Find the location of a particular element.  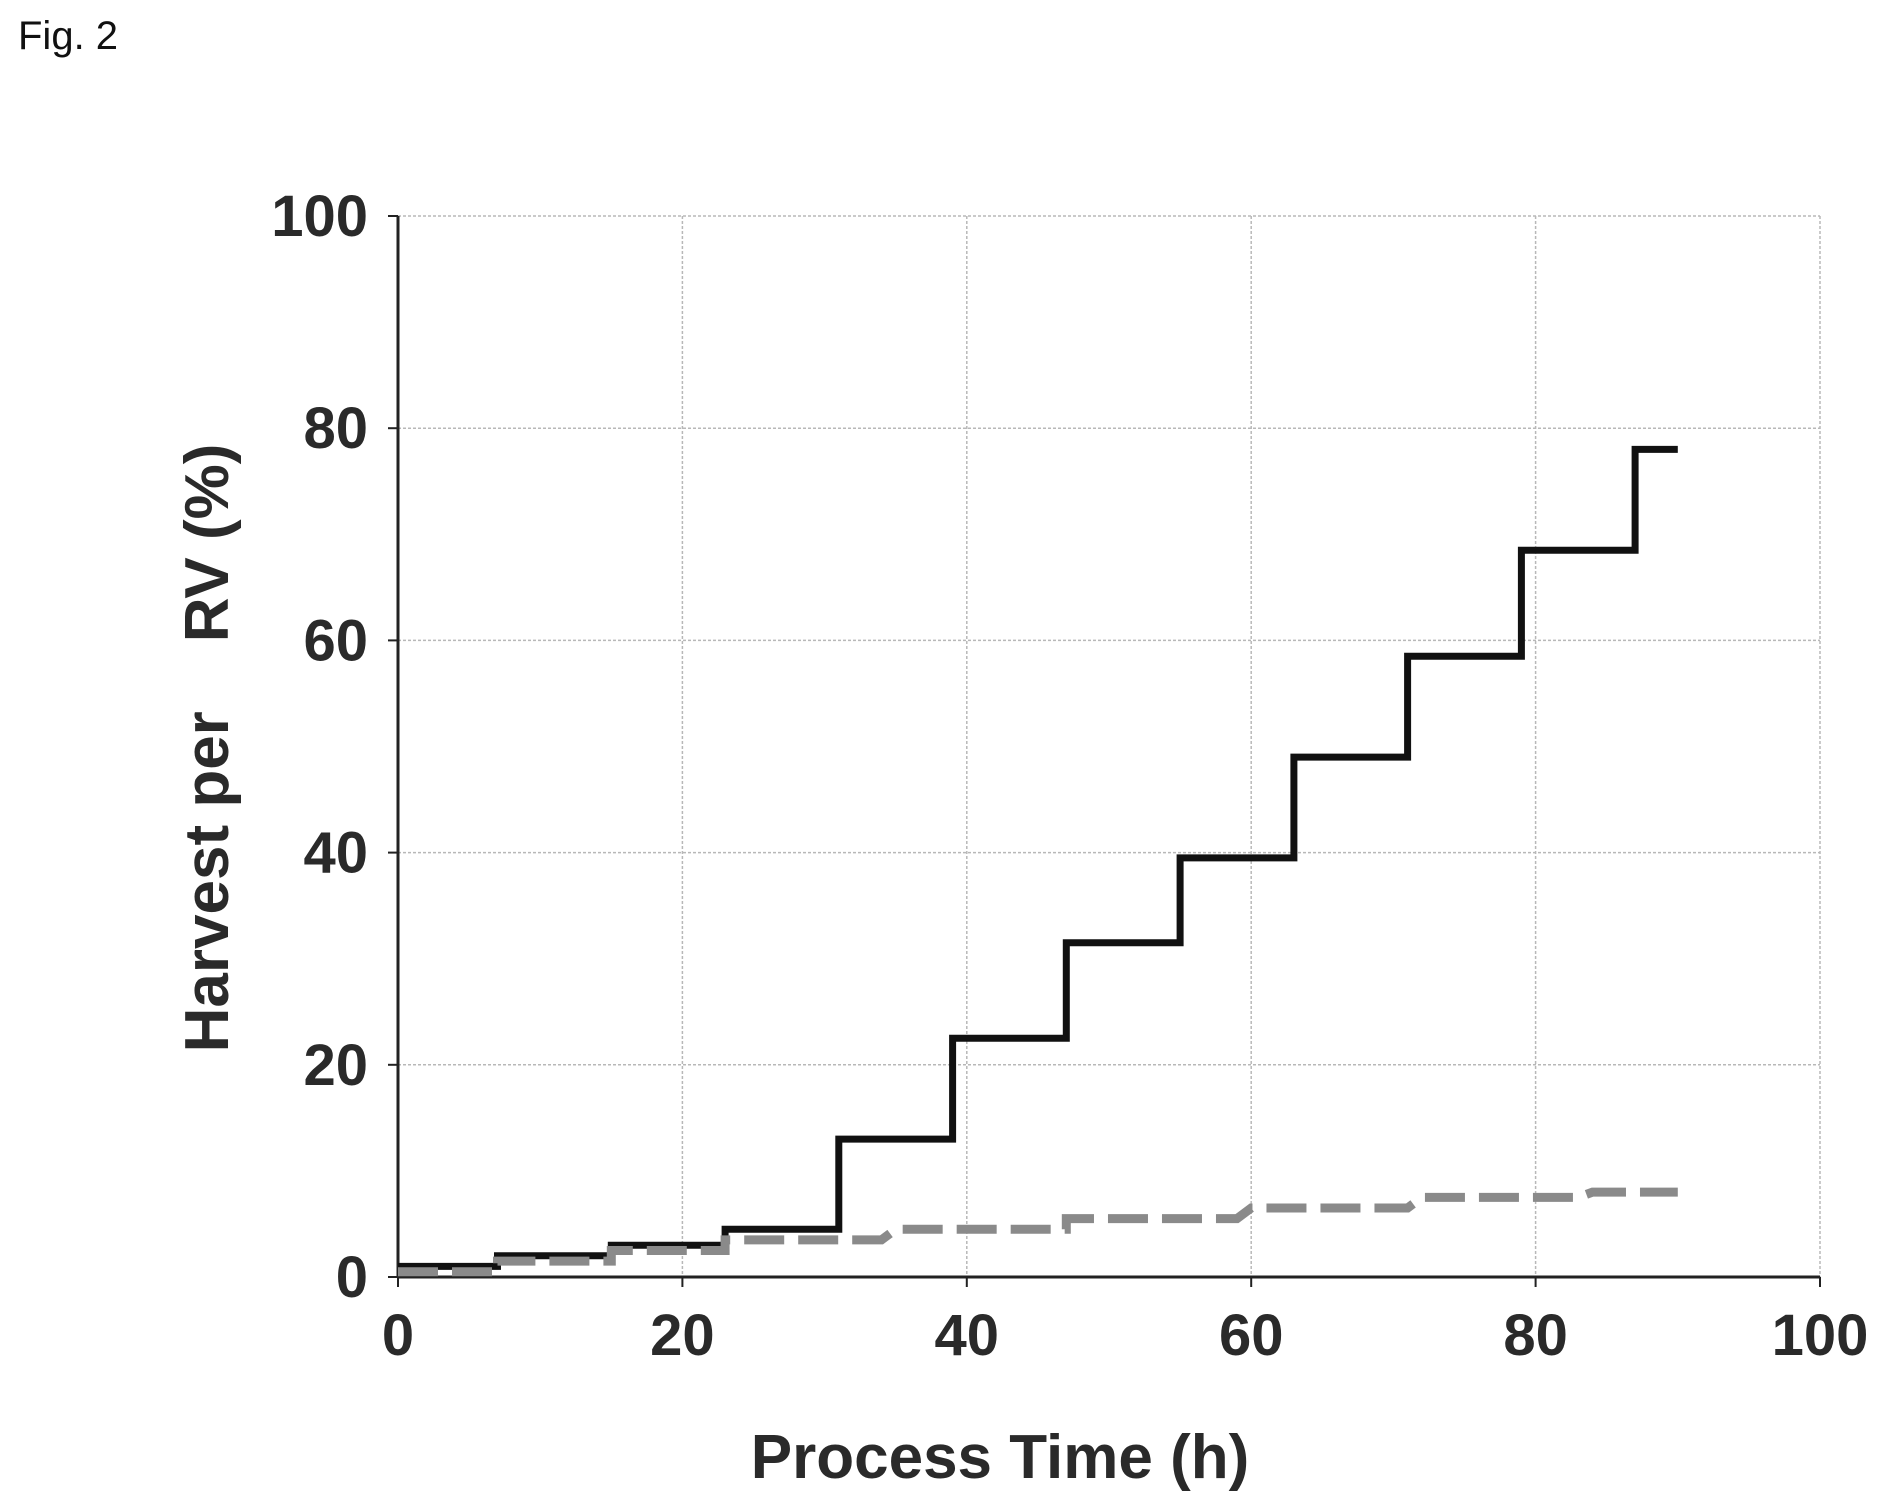

y-tick-label: 80 is located at coordinates (335, 428).